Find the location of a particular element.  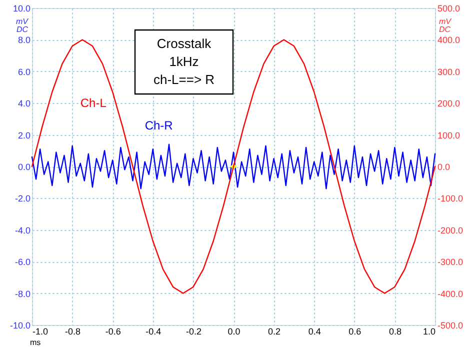

x-tick-label: 0.6 is located at coordinates (355, 331).